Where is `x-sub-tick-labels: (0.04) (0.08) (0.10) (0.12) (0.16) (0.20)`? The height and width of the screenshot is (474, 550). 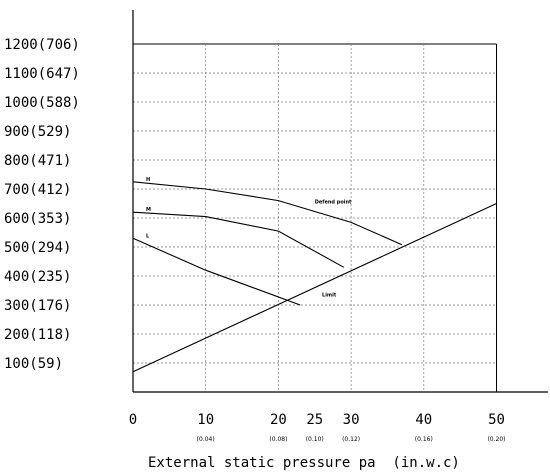 x-sub-tick-labels: (0.04) (0.08) (0.10) (0.12) (0.16) (0.20) is located at coordinates (351, 439).